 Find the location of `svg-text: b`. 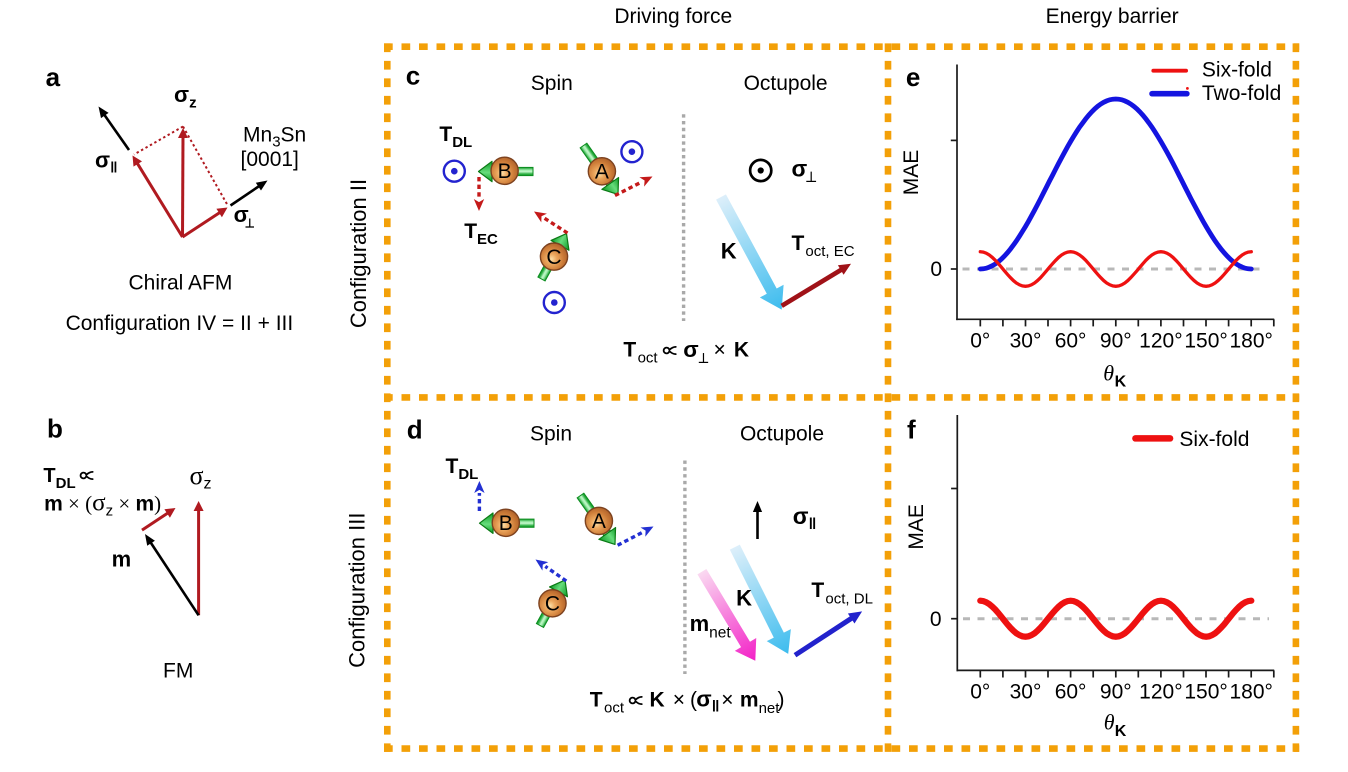

svg-text: b is located at coordinates (55, 429).